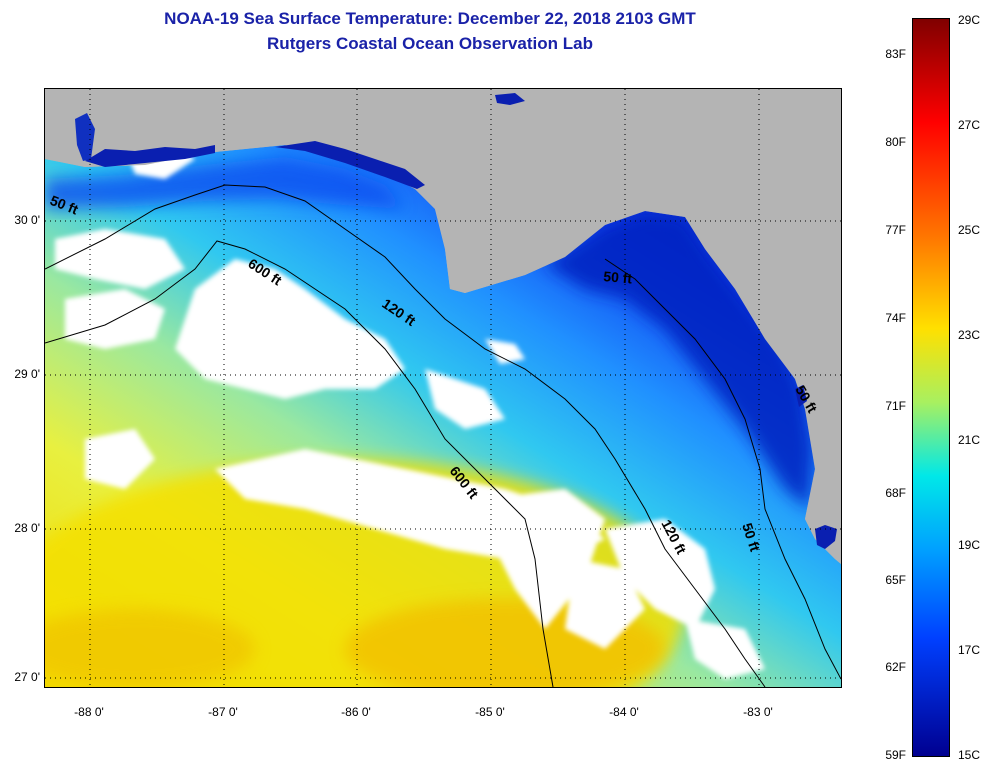 The height and width of the screenshot is (770, 992). What do you see at coordinates (969, 440) in the screenshot?
I see `colorbar-c-label: 21C` at bounding box center [969, 440].